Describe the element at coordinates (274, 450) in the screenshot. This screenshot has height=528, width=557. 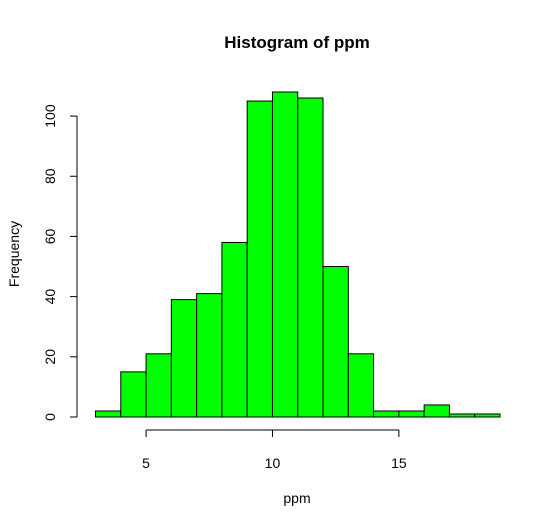
I see `x-axis: 5 10 15` at that location.